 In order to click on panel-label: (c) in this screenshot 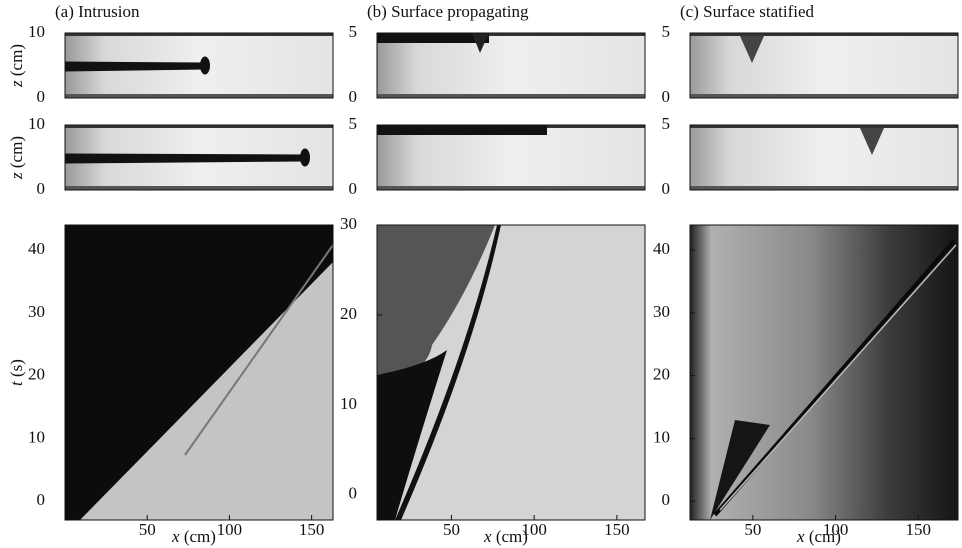, I will do `click(689, 11)`.